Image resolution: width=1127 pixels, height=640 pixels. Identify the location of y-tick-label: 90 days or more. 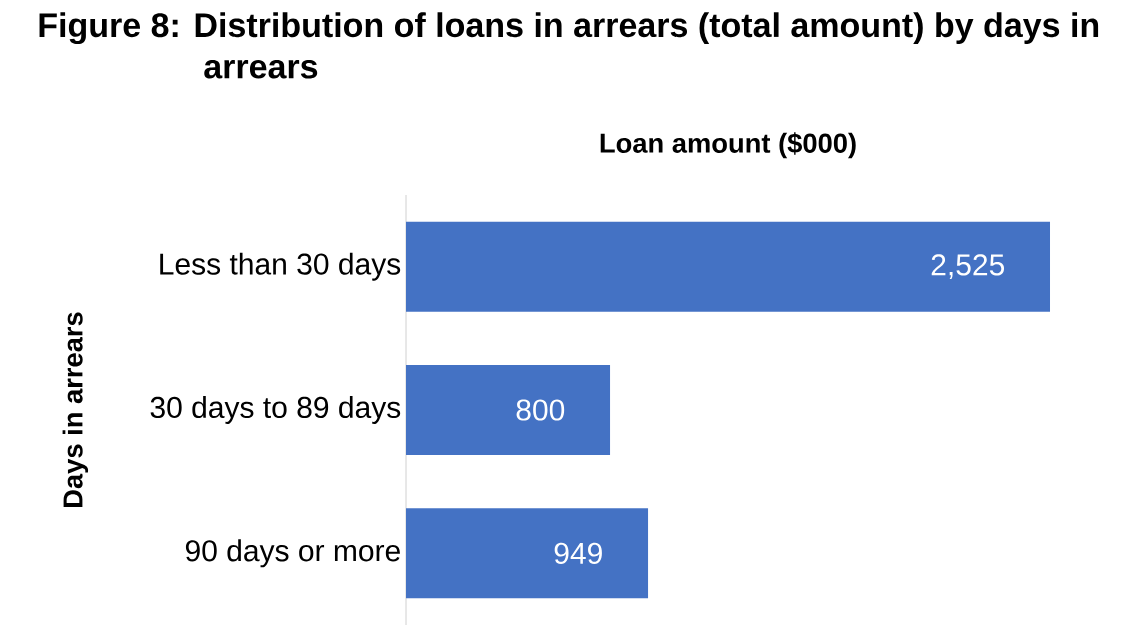
(292, 553).